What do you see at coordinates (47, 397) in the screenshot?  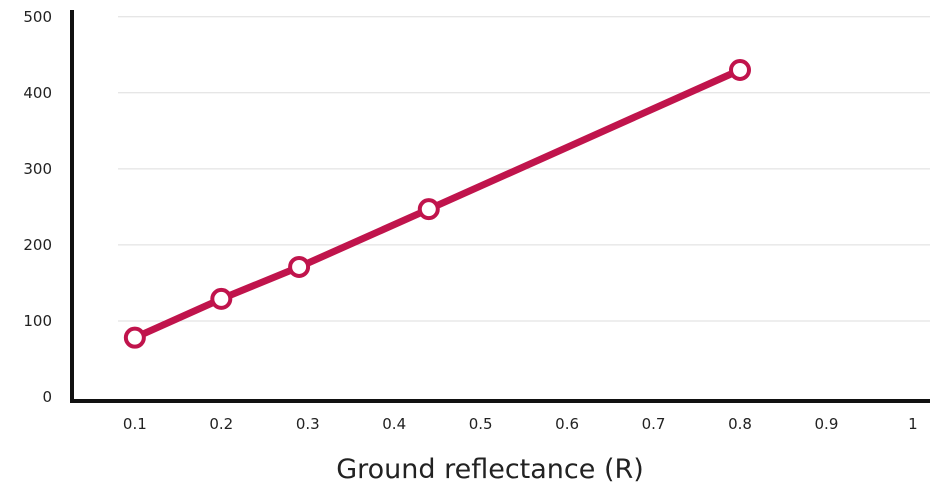 I see `y-tick-label: 0` at bounding box center [47, 397].